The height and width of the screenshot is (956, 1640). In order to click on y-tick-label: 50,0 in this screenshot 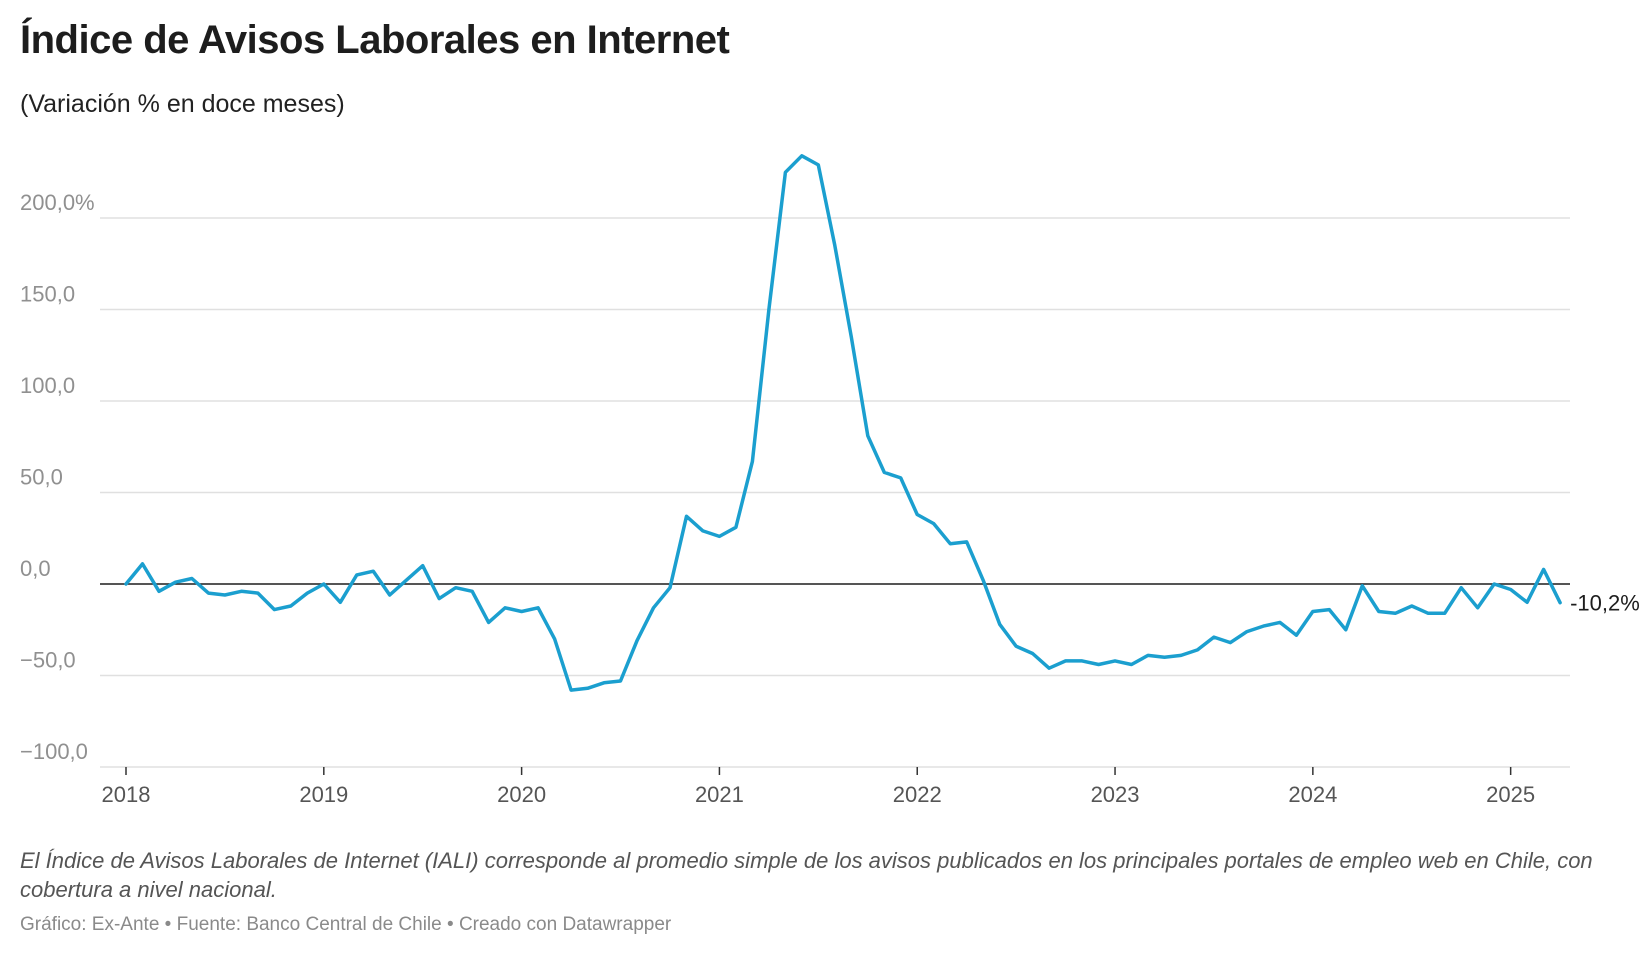, I will do `click(41, 477)`.